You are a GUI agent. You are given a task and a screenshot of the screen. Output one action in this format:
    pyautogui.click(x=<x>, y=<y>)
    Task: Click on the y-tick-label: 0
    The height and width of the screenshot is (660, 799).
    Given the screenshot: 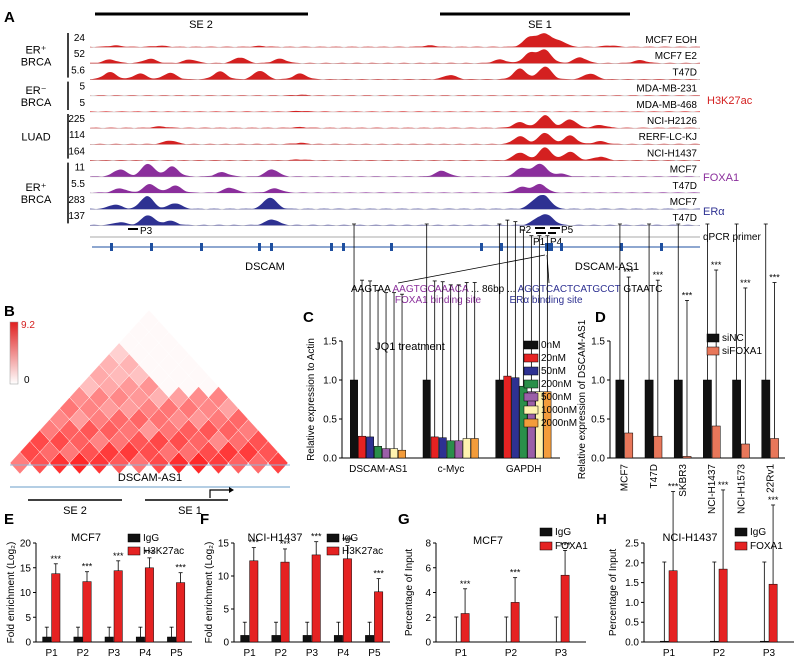 What is the action you would take?
    pyautogui.click(x=226, y=643)
    